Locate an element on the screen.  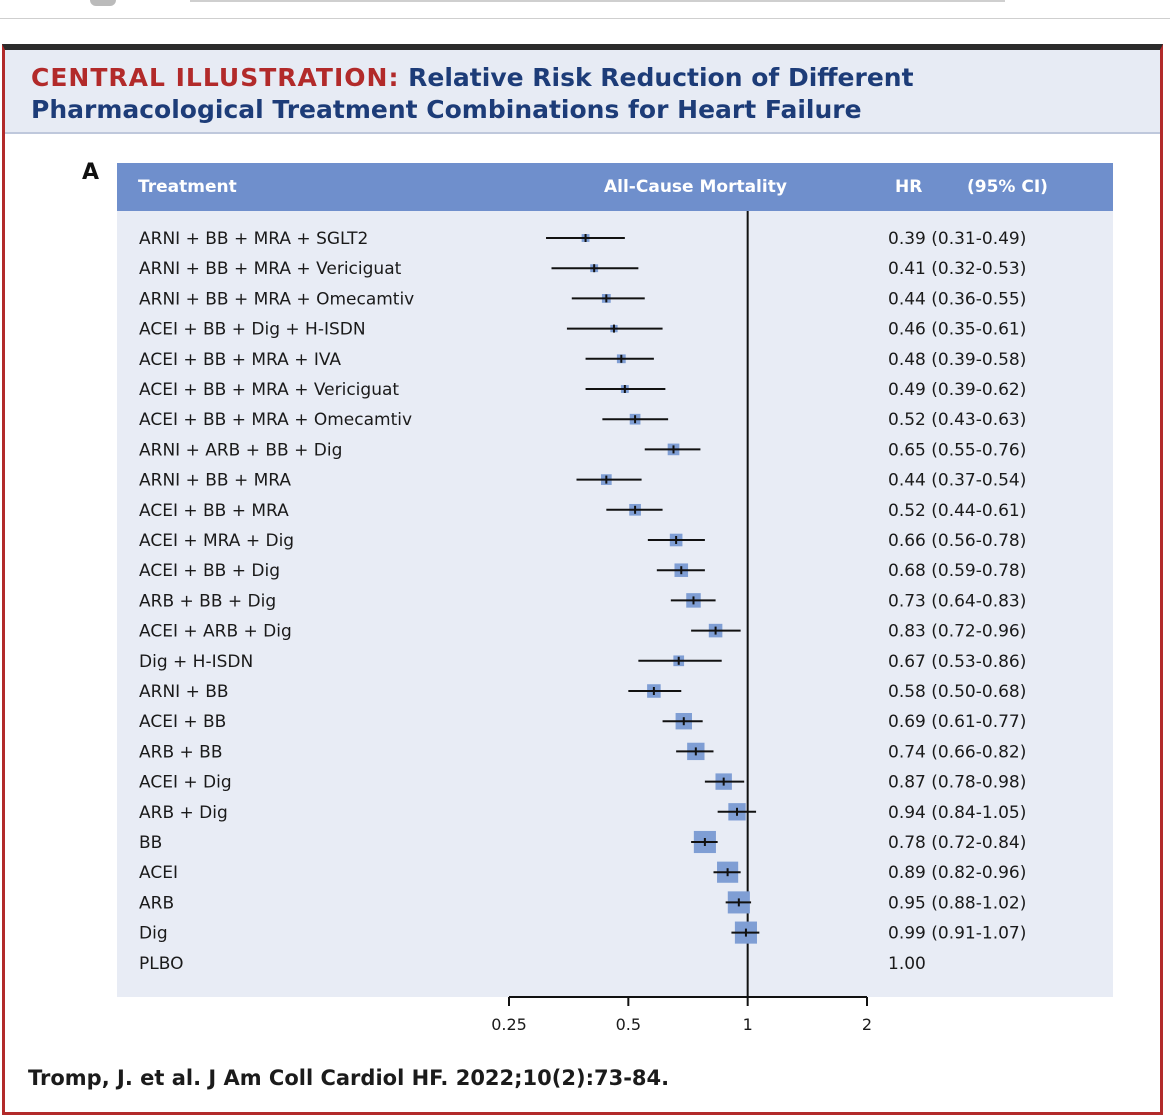
forest-row: ARNI + BB + MRA 0.44 (0.37-0.54) is located at coordinates (582, 481).